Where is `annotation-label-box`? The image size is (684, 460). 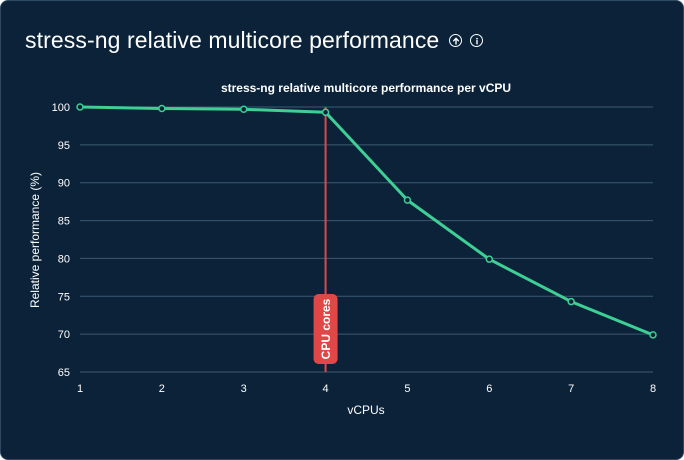 annotation-label-box is located at coordinates (325, 329).